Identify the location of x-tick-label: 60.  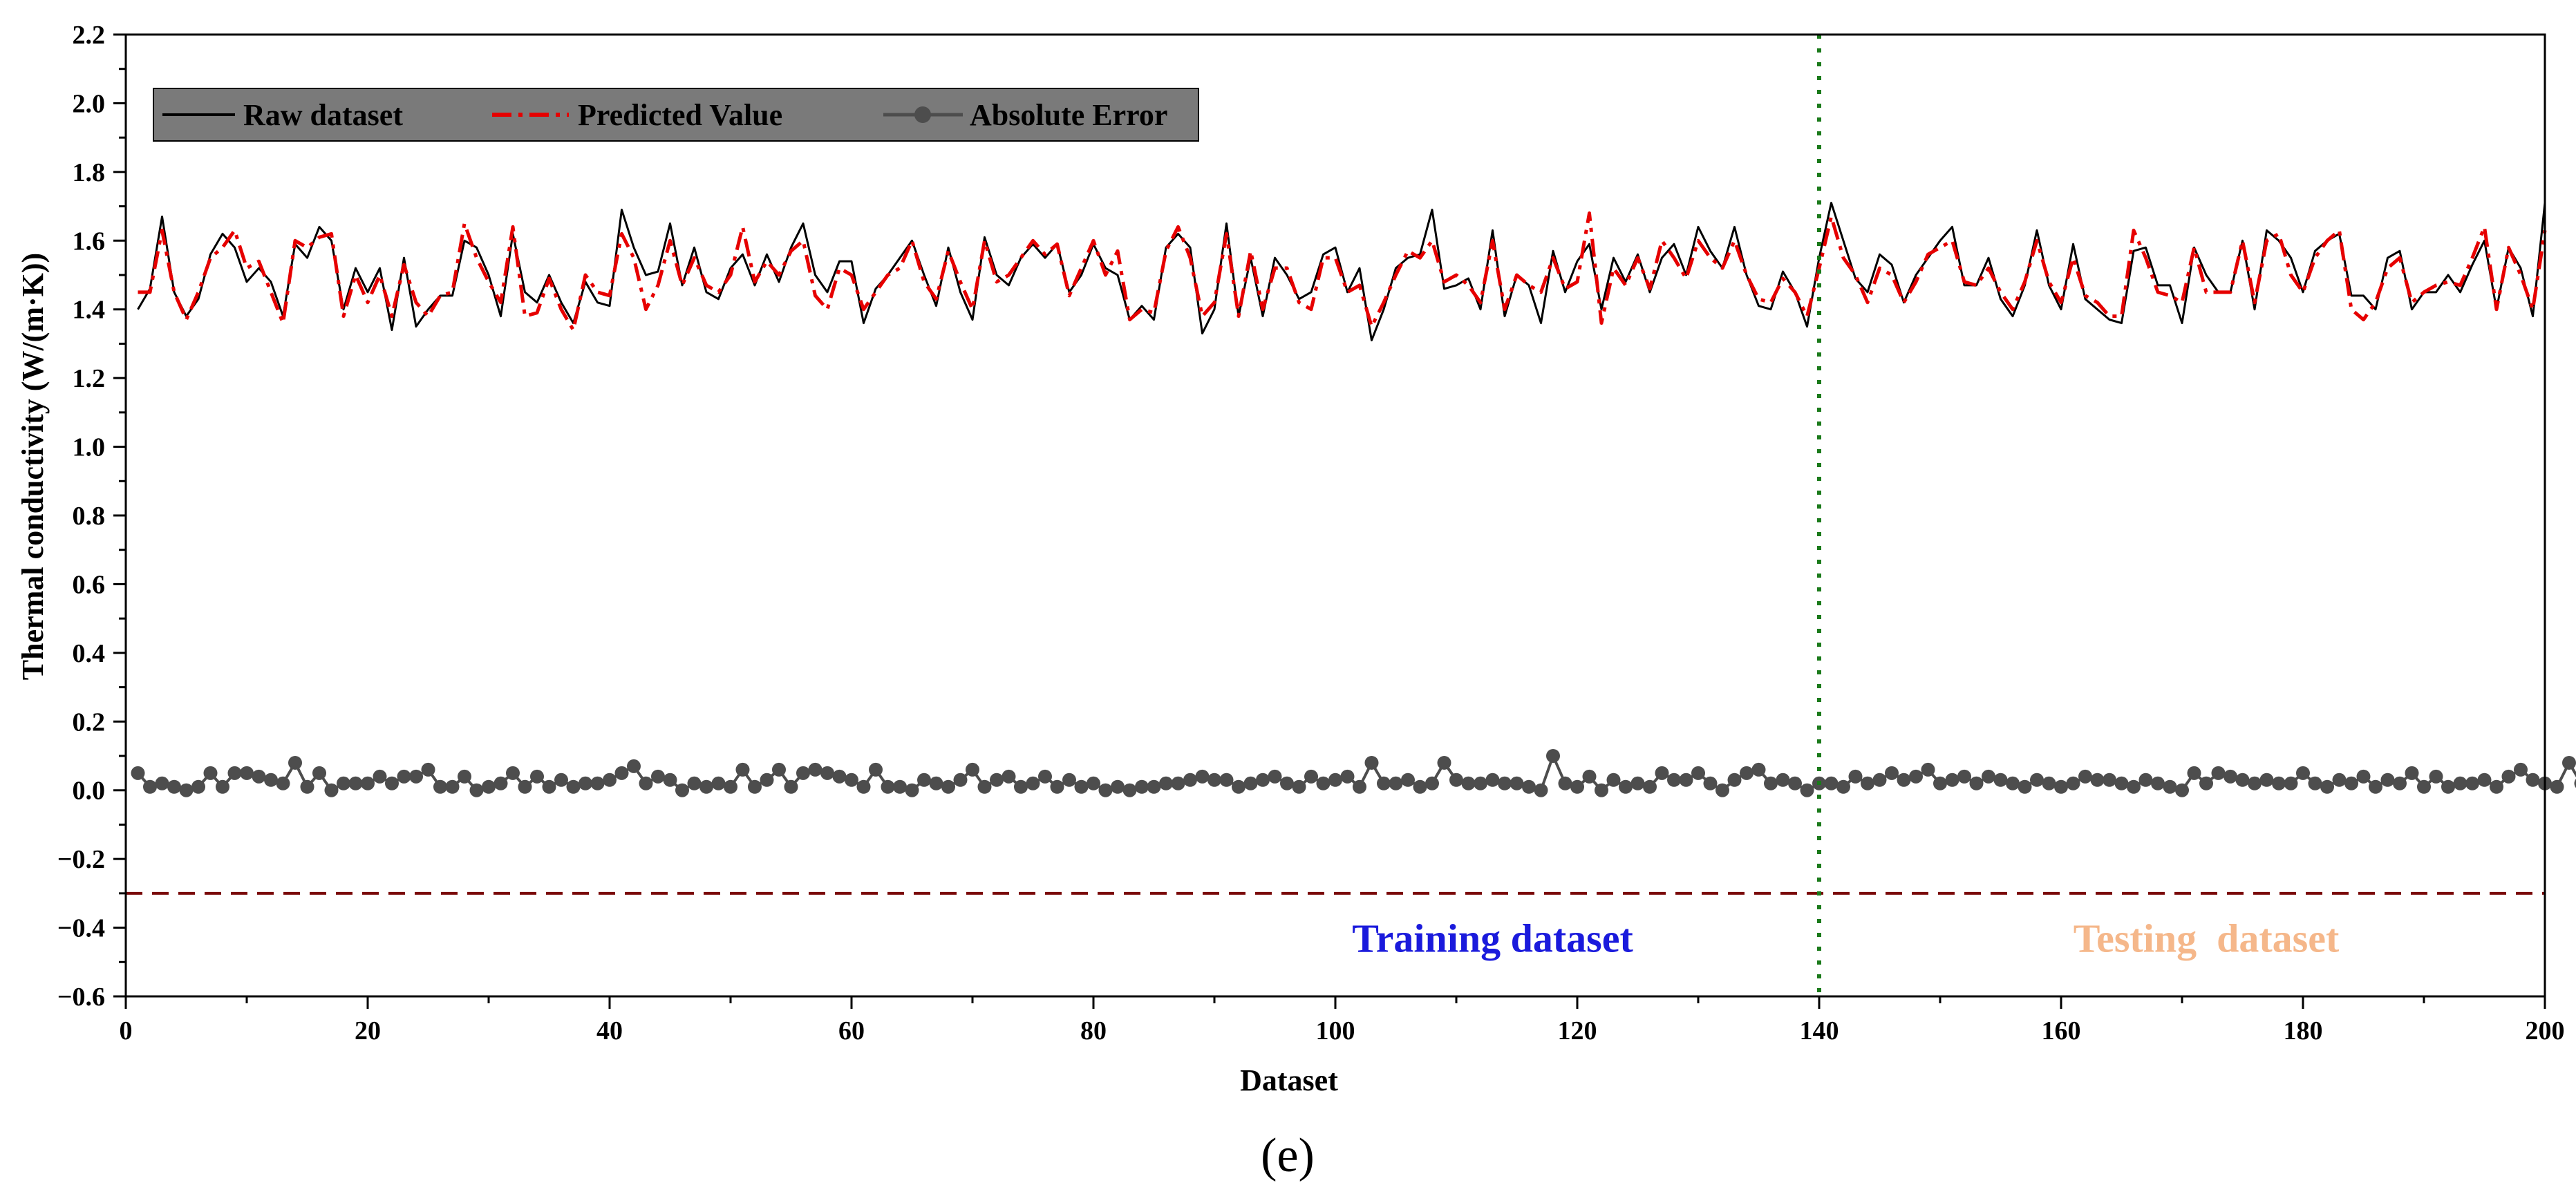
(851, 1030).